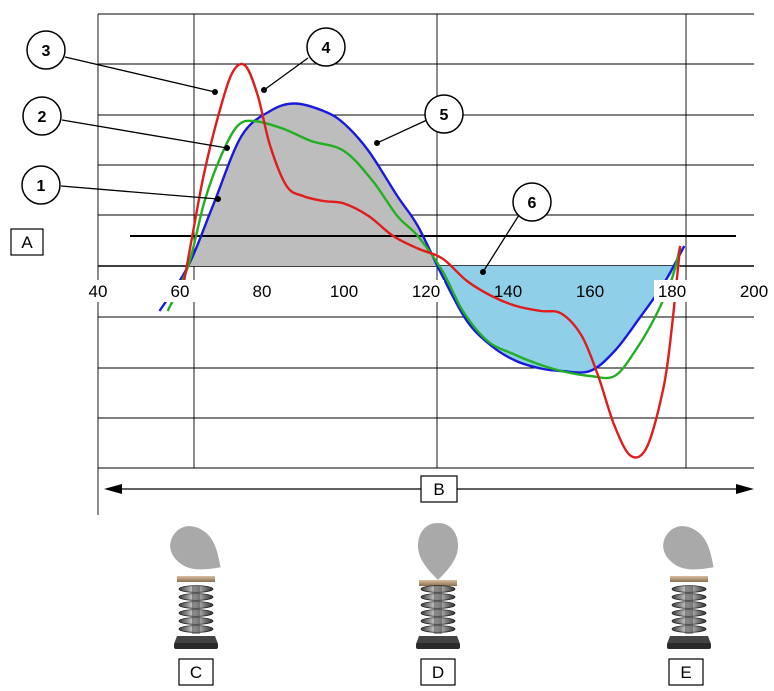 This screenshot has width=774, height=691. What do you see at coordinates (113, 489) in the screenshot?
I see `arrowhead-left` at bounding box center [113, 489].